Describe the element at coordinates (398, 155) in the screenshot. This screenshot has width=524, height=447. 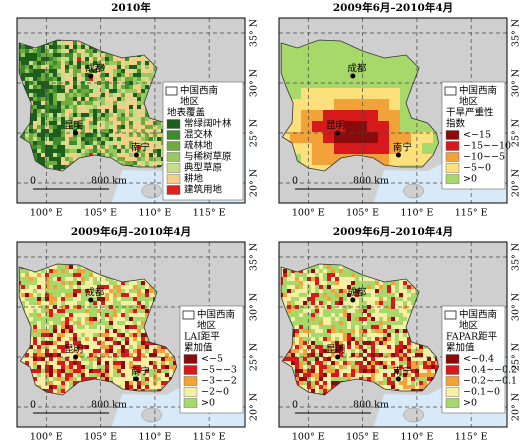
I see `city-marker` at that location.